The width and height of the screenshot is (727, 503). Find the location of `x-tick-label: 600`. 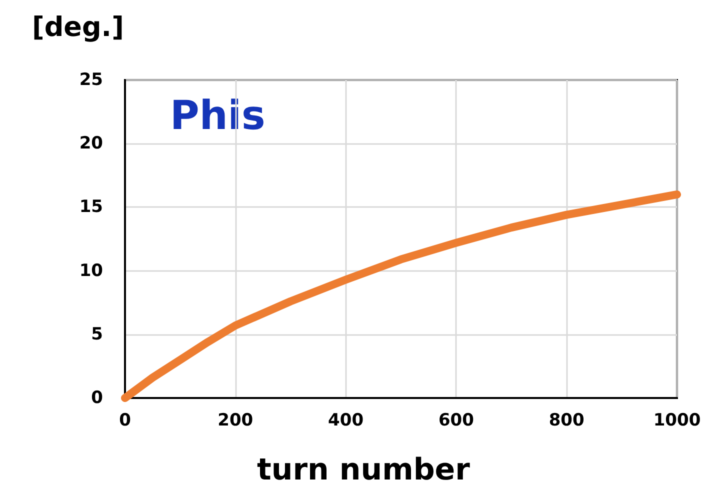

x-tick-label: 600 is located at coordinates (456, 420).